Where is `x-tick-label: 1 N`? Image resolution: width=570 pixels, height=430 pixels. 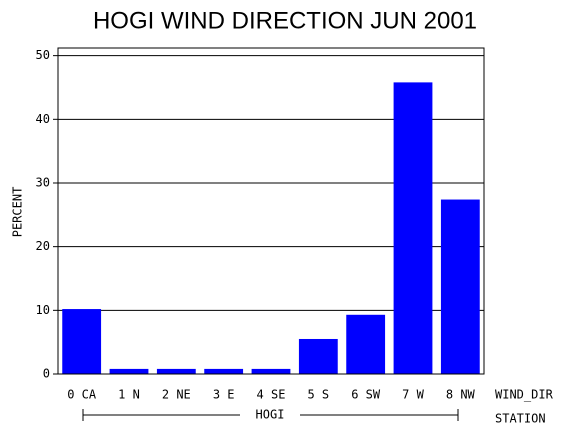 x-tick-label: 1 N is located at coordinates (129, 395).